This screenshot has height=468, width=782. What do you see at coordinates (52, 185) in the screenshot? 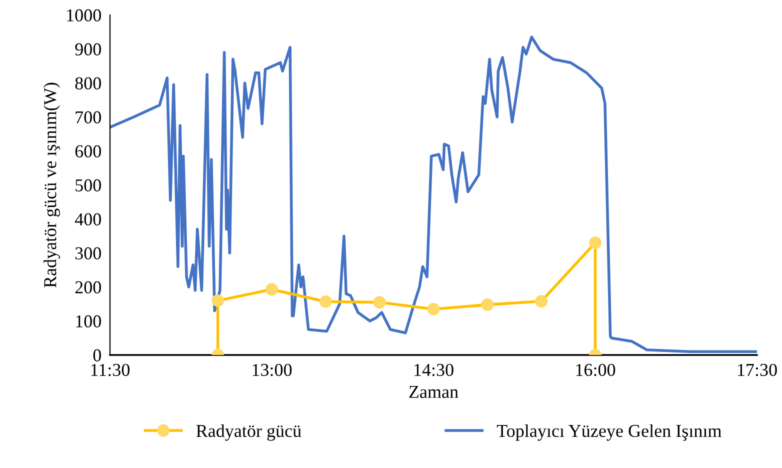
I see `y-axis-title: Radyatör gücü ve ışınım(W)` at bounding box center [52, 185].